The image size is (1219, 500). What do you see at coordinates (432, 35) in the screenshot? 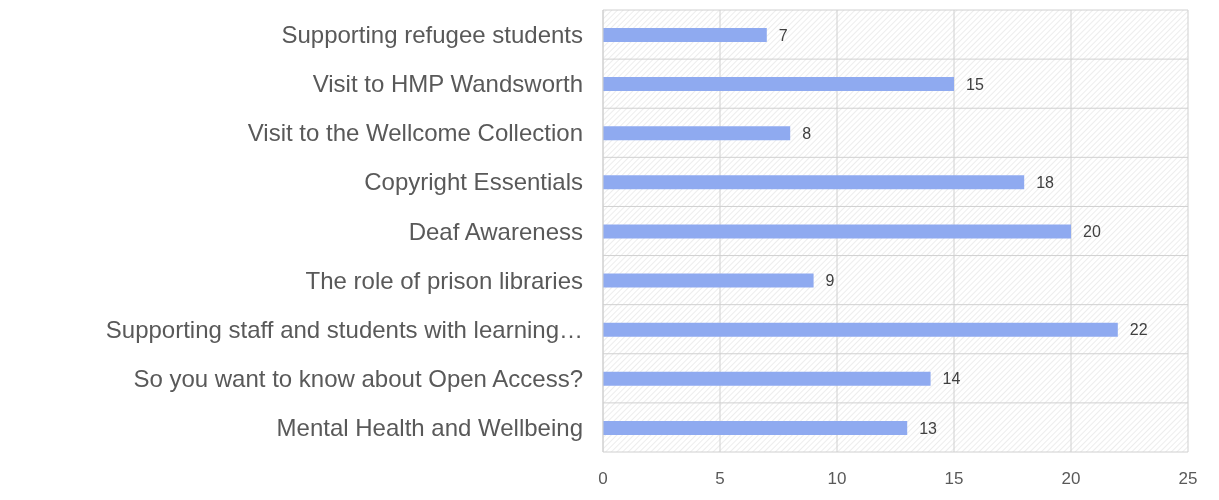
I see `y-tick-label: Supporting refugee students` at bounding box center [432, 35].